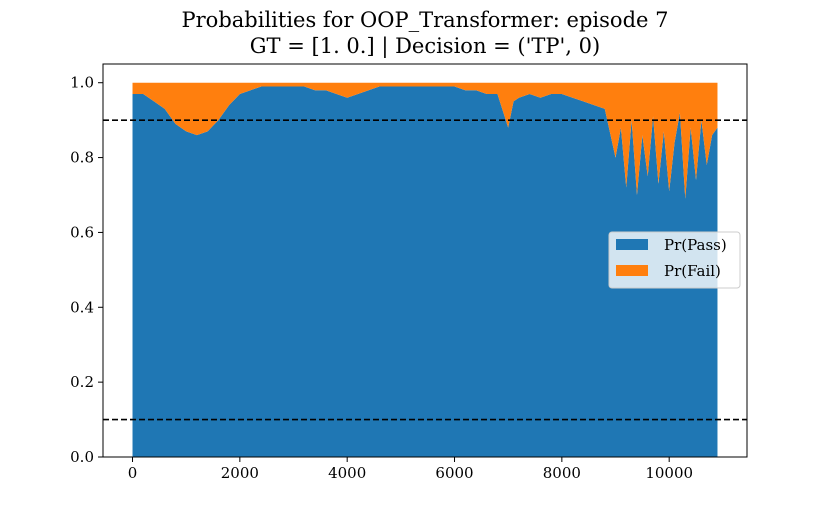  What do you see at coordinates (669, 473) in the screenshot?
I see `x-tick-label: 10000` at bounding box center [669, 473].